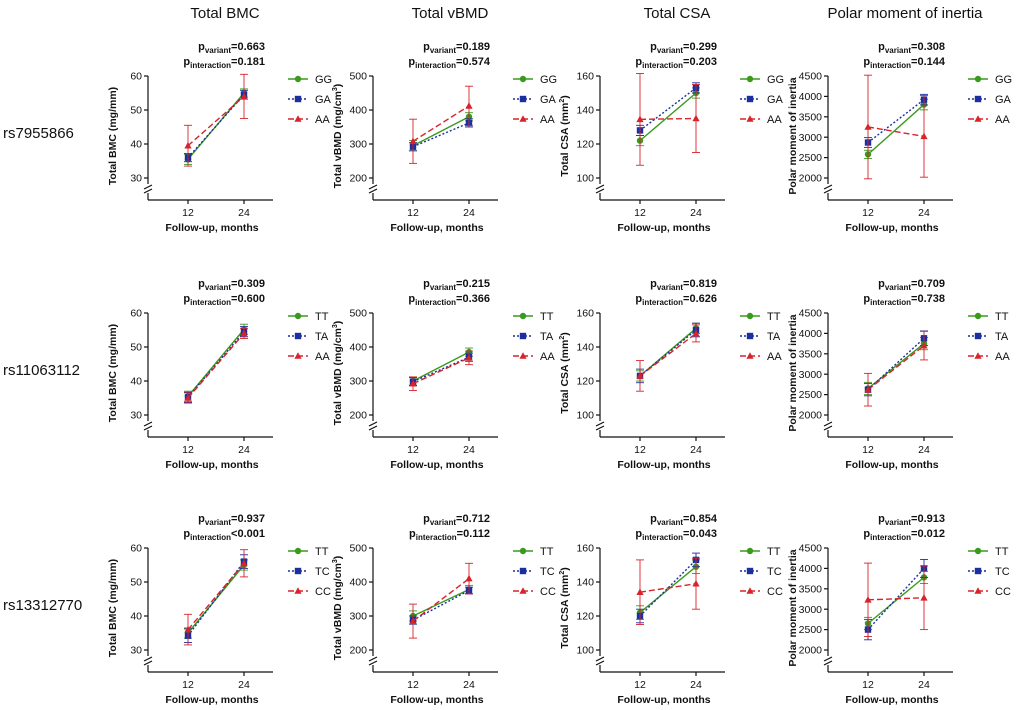 This screenshot has width=1024, height=710. Describe the element at coordinates (585, 617) in the screenshot. I see `y-tick-label: 120` at that location.